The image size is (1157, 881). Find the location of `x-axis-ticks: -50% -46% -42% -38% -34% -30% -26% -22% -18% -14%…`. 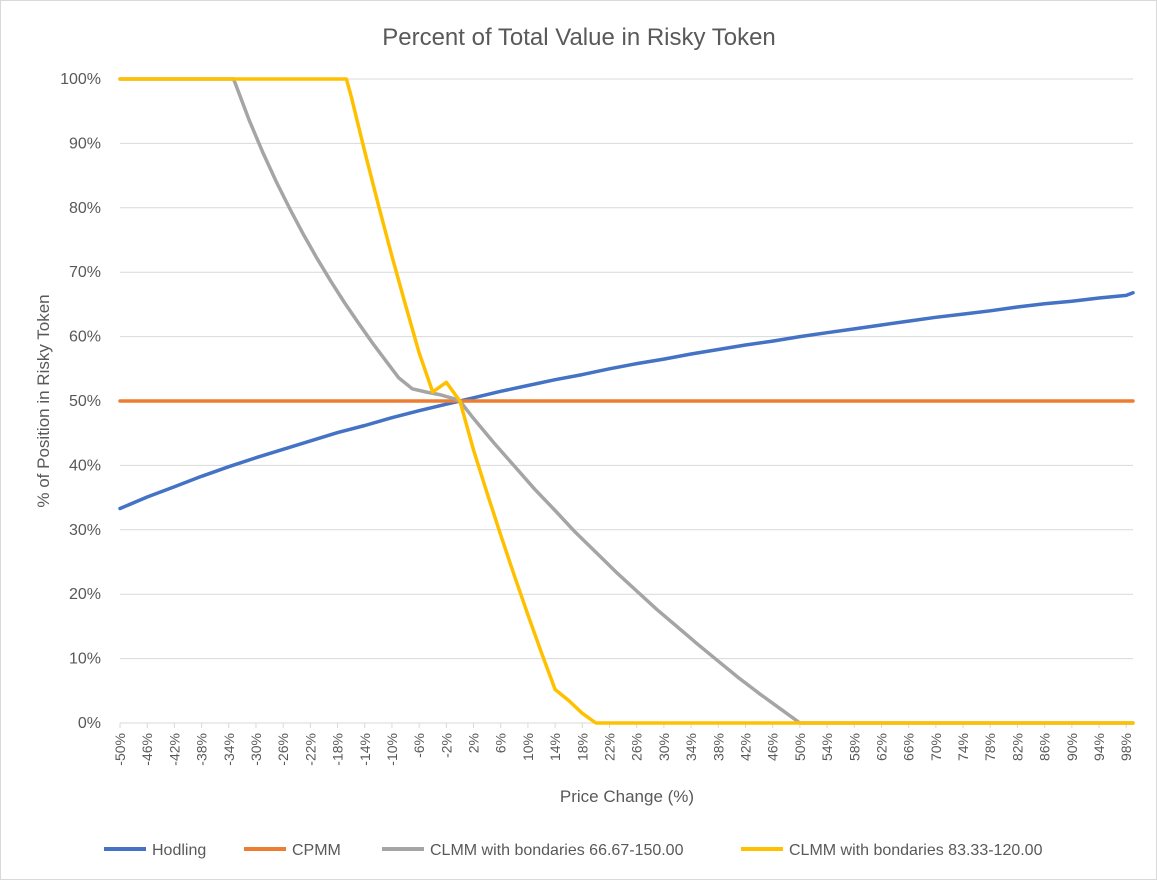

x-axis-ticks: -50% -46% -42% -38% -34% -30% -26% -22% -18% -14%… is located at coordinates (623, 744).